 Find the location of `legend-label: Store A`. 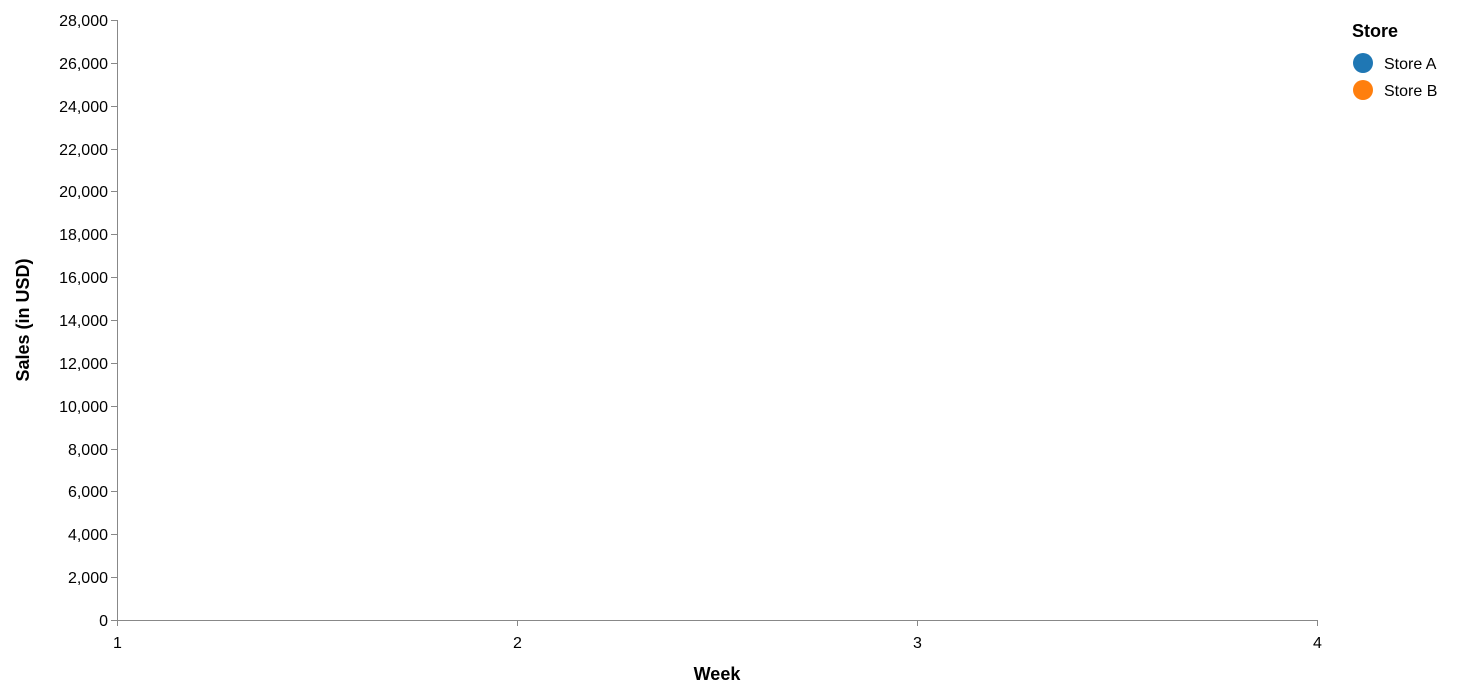

legend-label: Store A is located at coordinates (1410, 64).